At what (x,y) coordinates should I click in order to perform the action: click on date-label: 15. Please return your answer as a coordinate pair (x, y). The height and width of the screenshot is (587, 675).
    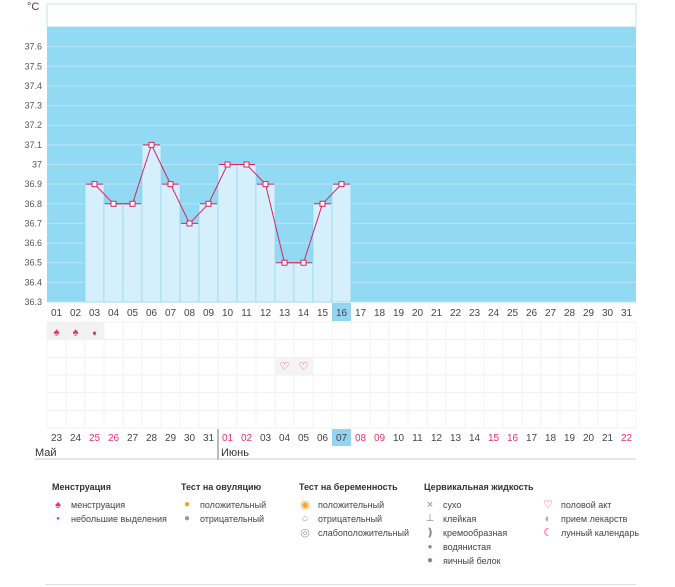
    Looking at the image, I should click on (494, 438).